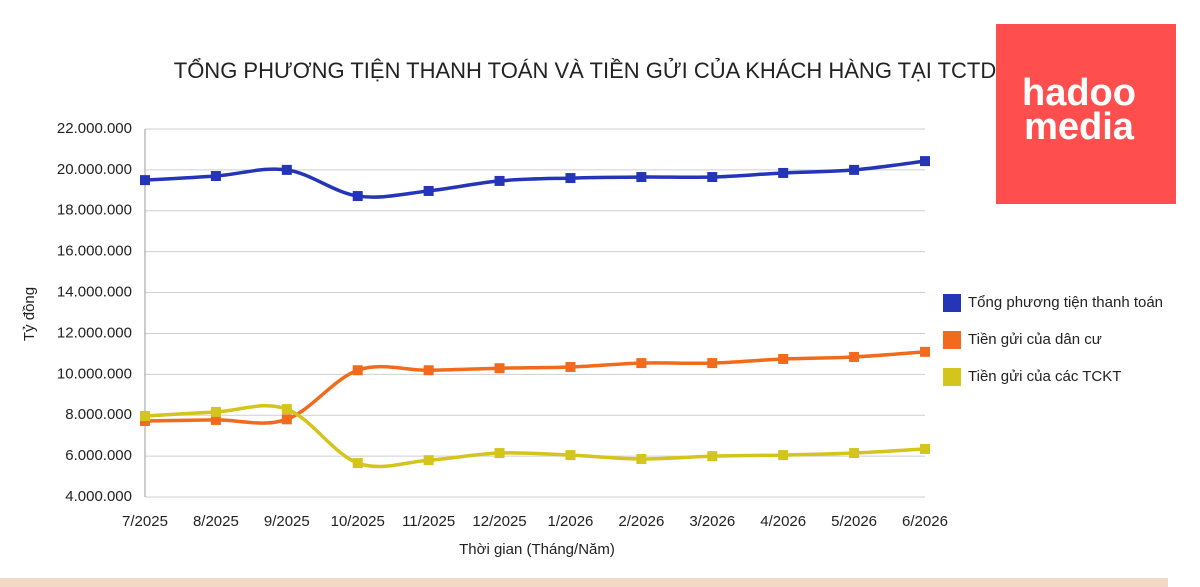 The height and width of the screenshot is (587, 1200). What do you see at coordinates (29, 314) in the screenshot?
I see `y-axis-label: Tỷ đồng` at bounding box center [29, 314].